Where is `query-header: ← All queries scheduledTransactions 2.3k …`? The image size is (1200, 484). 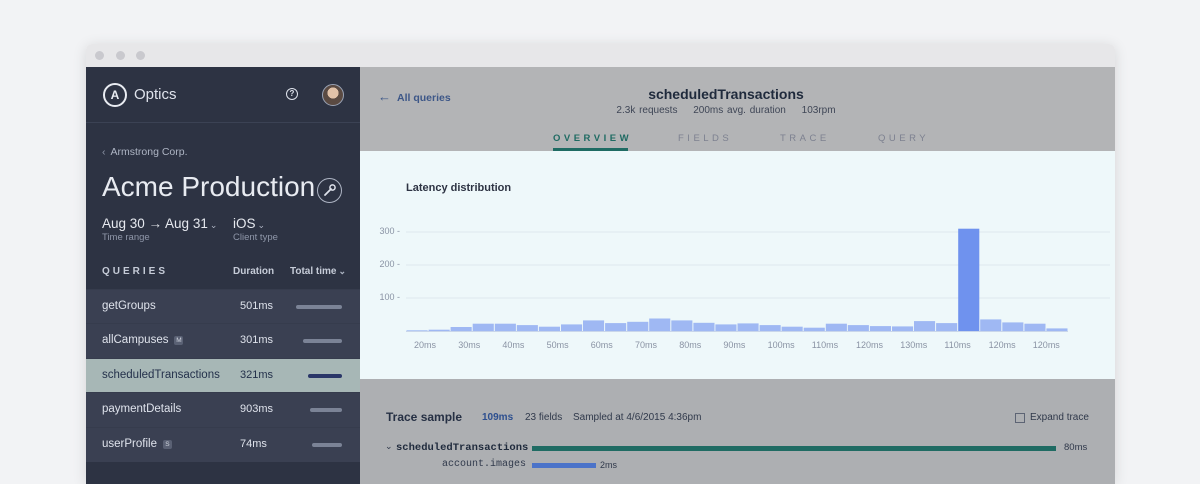
query-header: ← All queries scheduledTransactions 2.3k … is located at coordinates (737, 109).